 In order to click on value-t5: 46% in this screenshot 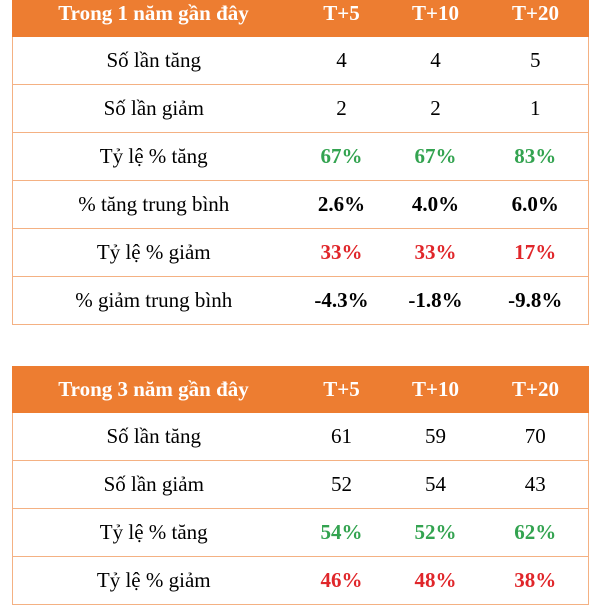, I will do `click(341, 580)`.